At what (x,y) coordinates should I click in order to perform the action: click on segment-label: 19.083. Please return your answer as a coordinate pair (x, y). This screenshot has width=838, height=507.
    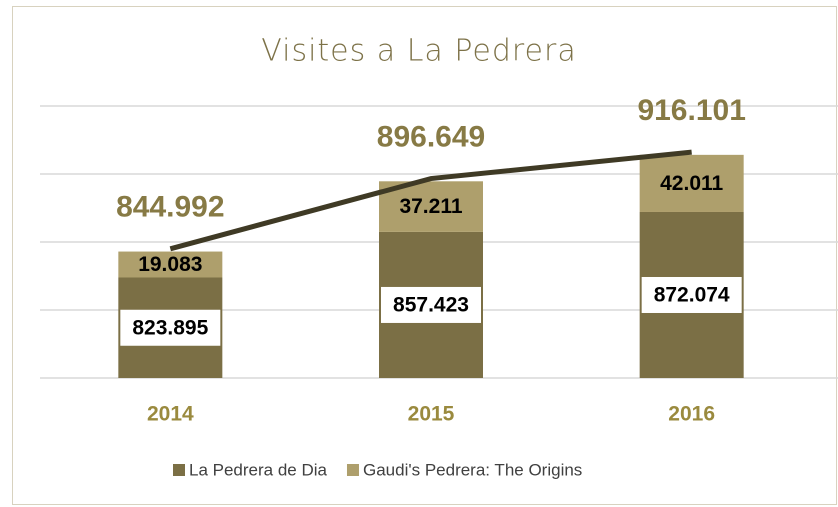
    Looking at the image, I should click on (170, 264).